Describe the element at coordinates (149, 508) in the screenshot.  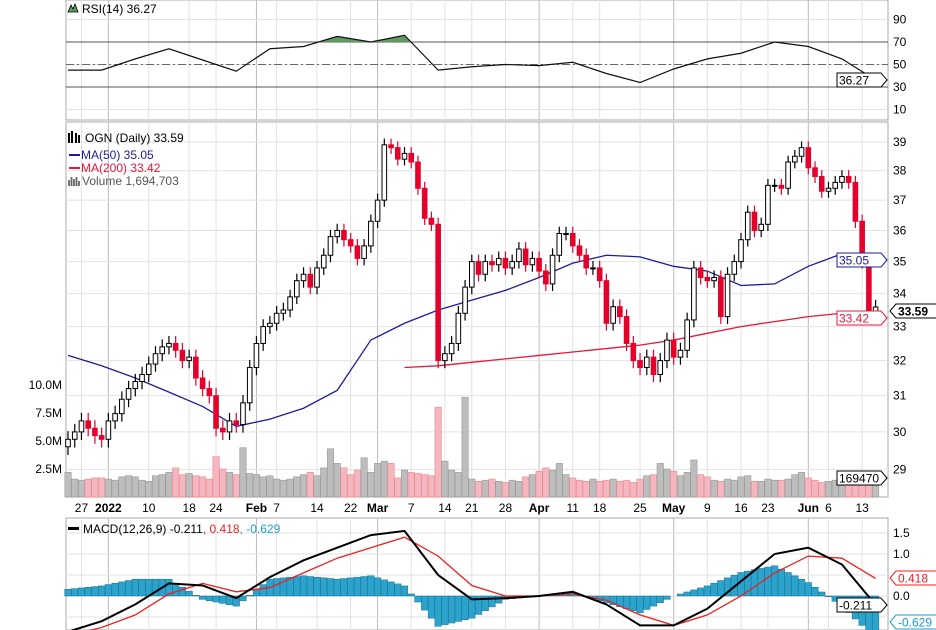
I see `x-tick-label: 10` at that location.